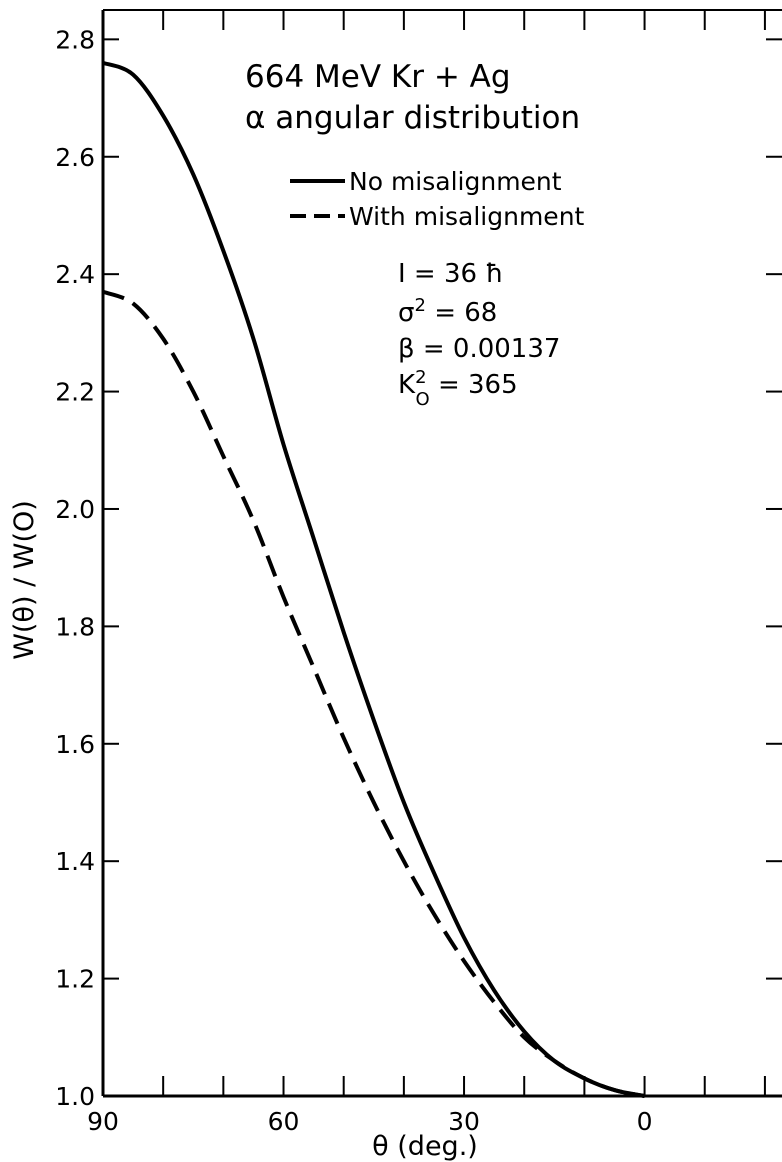 This screenshot has height=1162, width=782. I want to click on y-tick-label: 2.4, so click(75, 274).